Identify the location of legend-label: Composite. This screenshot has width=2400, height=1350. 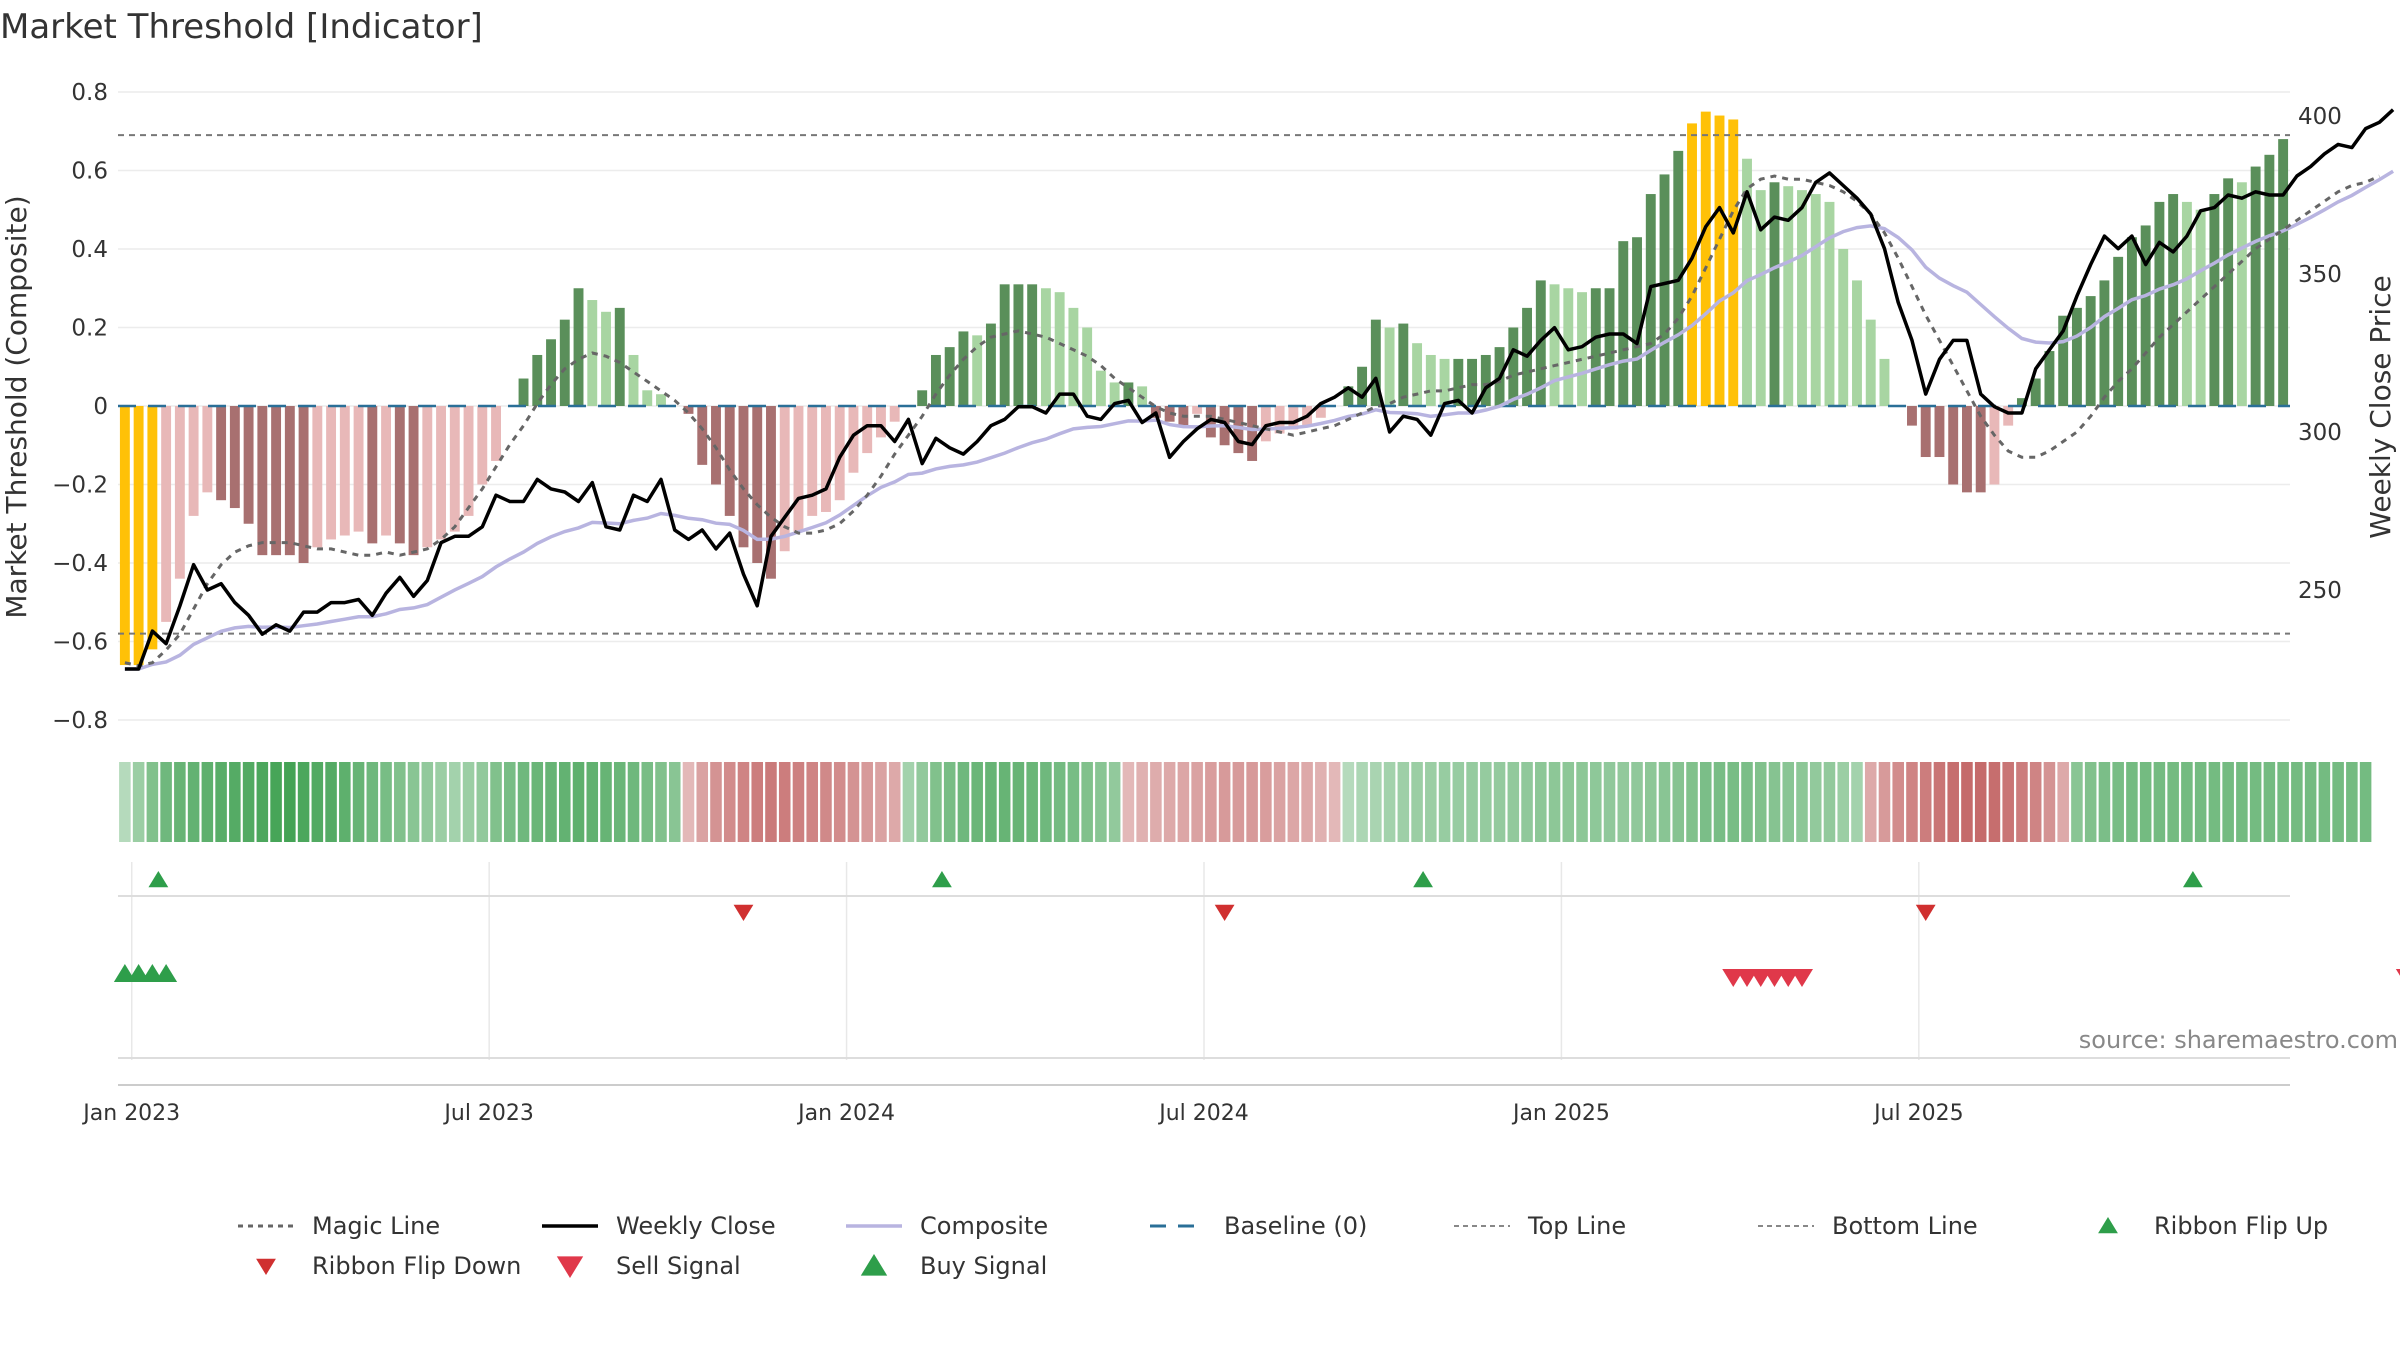
(984, 1226).